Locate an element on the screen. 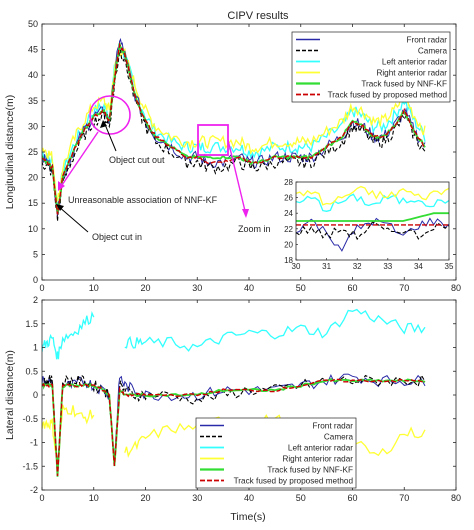  top-xtick-label: 20 is located at coordinates (145, 288).